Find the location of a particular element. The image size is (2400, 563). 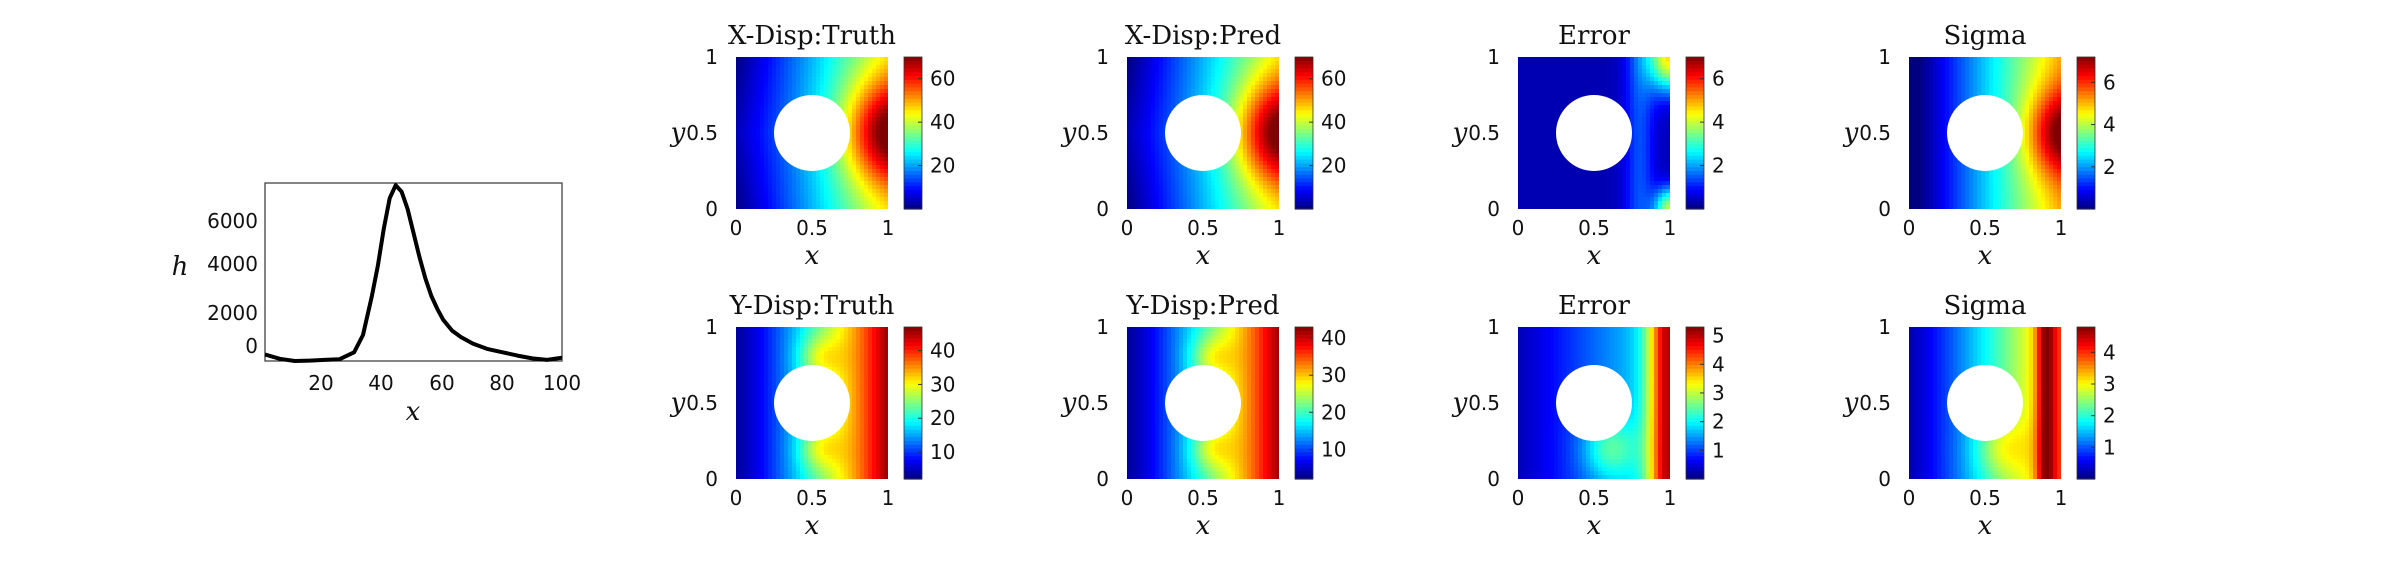

colorbar-tick: 60 is located at coordinates (942, 79).